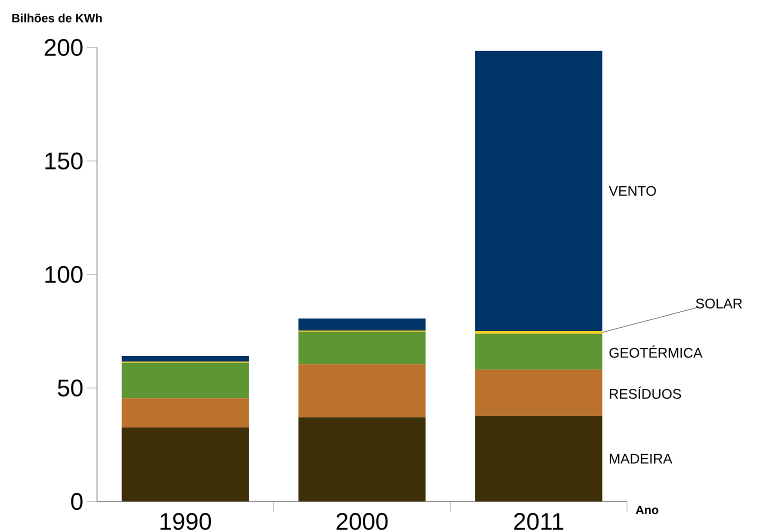  Describe the element at coordinates (656, 352) in the screenshot. I see `series-label: GEOTÉRMICA` at that location.